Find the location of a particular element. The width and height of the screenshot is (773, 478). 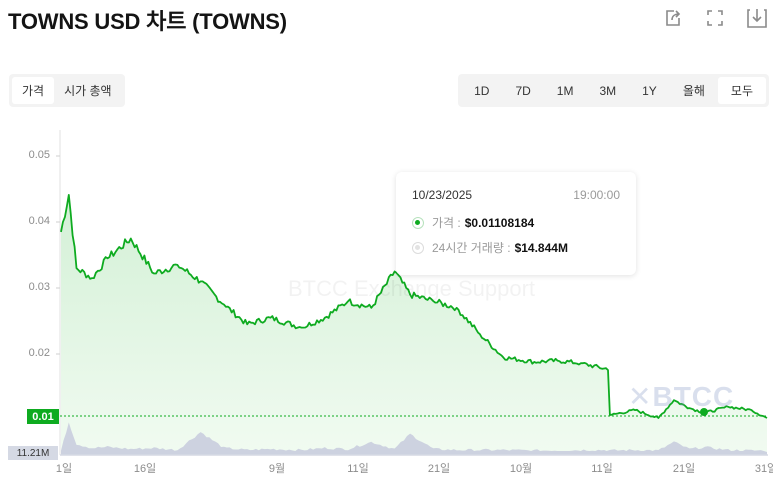

range-1m: 1M is located at coordinates (565, 90).